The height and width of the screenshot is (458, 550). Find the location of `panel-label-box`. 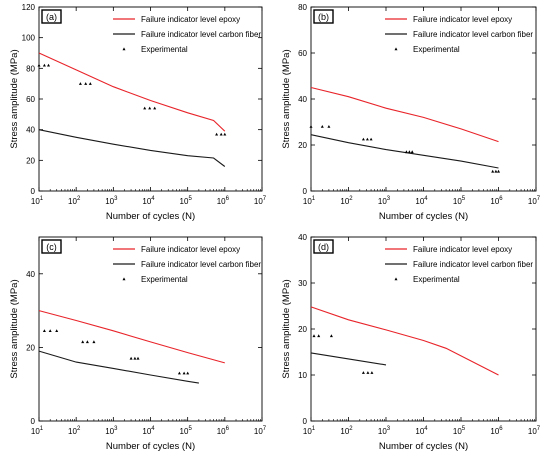

panel-label-box is located at coordinates (51, 246).